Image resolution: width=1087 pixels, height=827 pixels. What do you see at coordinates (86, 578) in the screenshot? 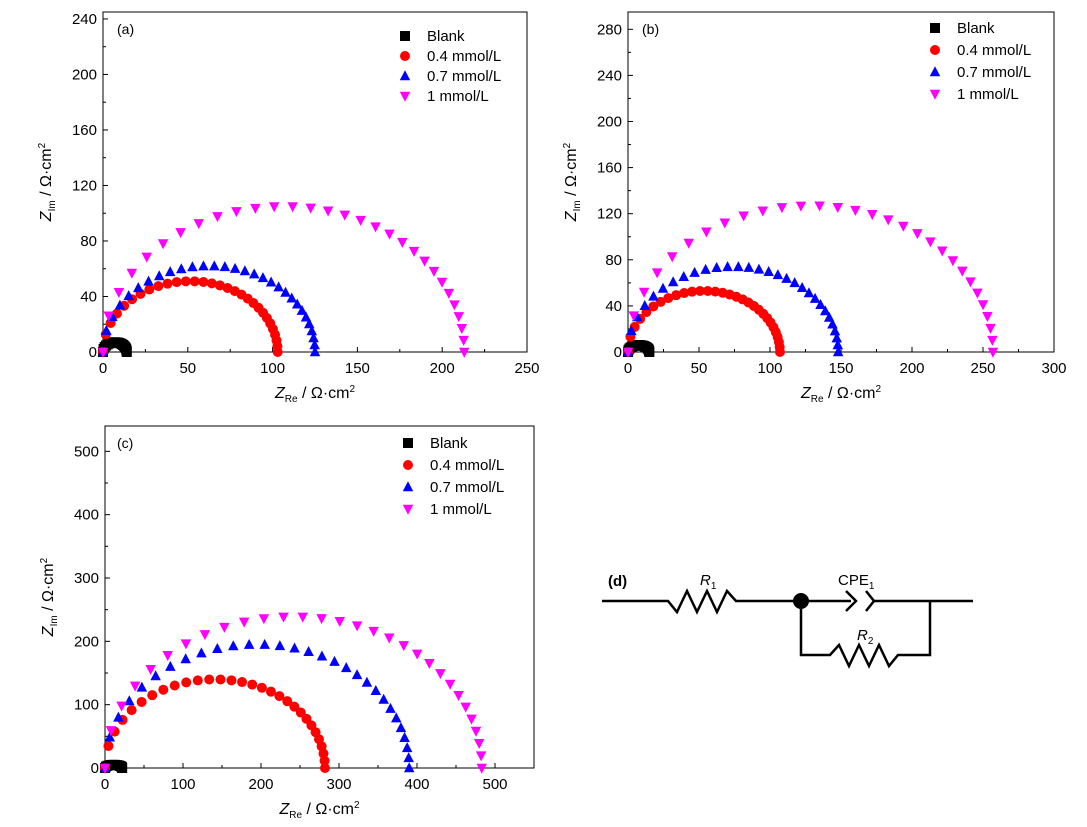
I see `y-tick-label: 300` at bounding box center [86, 578].